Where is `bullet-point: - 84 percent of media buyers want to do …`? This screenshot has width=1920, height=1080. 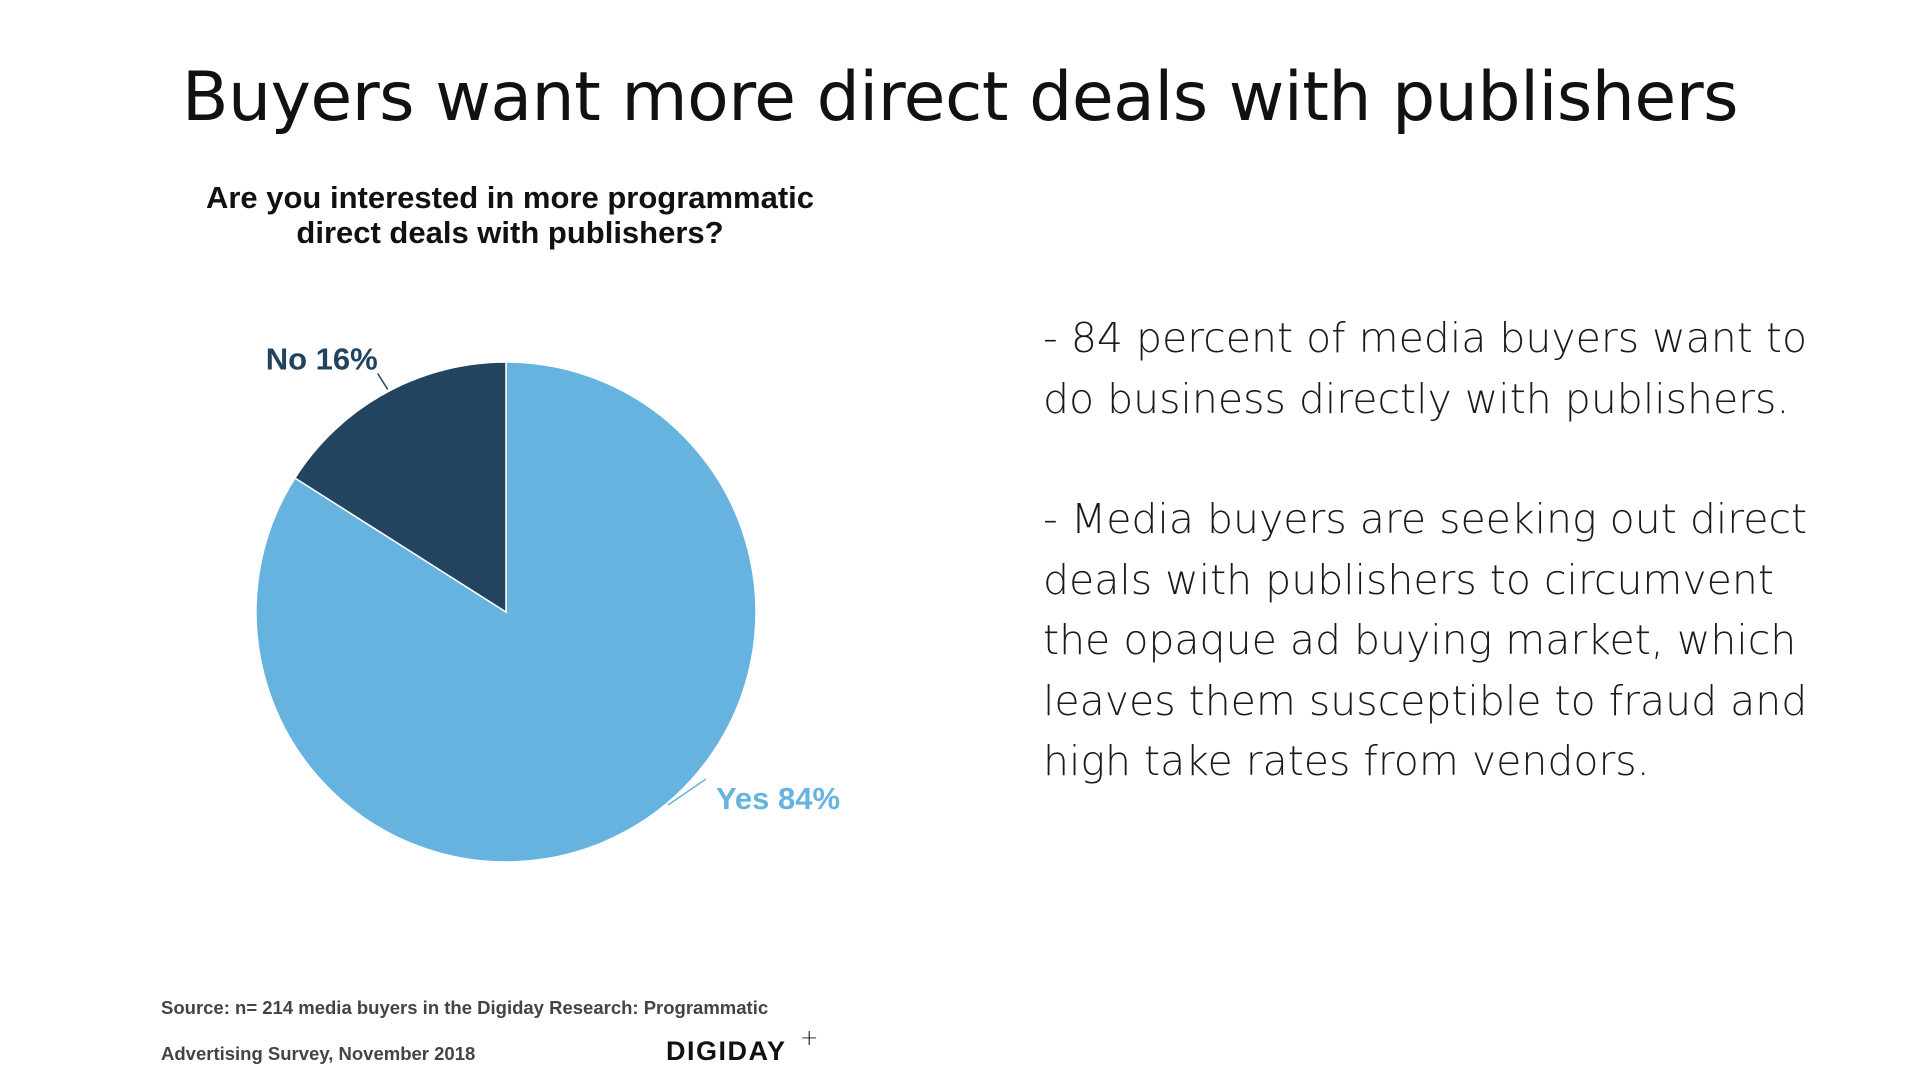
bullet-point: - 84 percent of media buyers want to do … is located at coordinates (1453, 368).